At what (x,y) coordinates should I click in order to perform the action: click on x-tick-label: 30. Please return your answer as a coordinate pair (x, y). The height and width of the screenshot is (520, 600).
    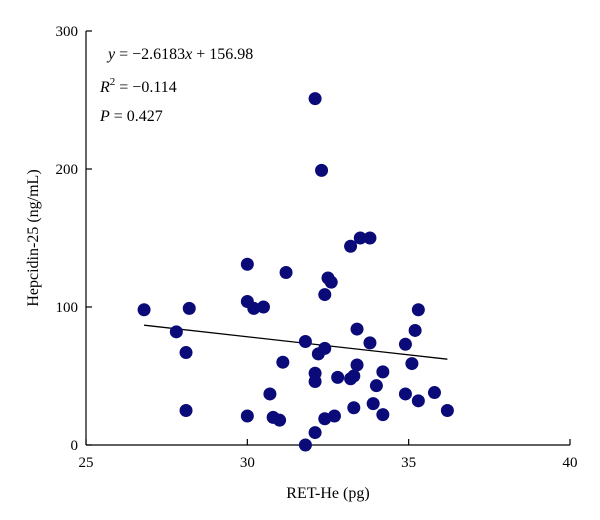
    Looking at the image, I should click on (247, 463).